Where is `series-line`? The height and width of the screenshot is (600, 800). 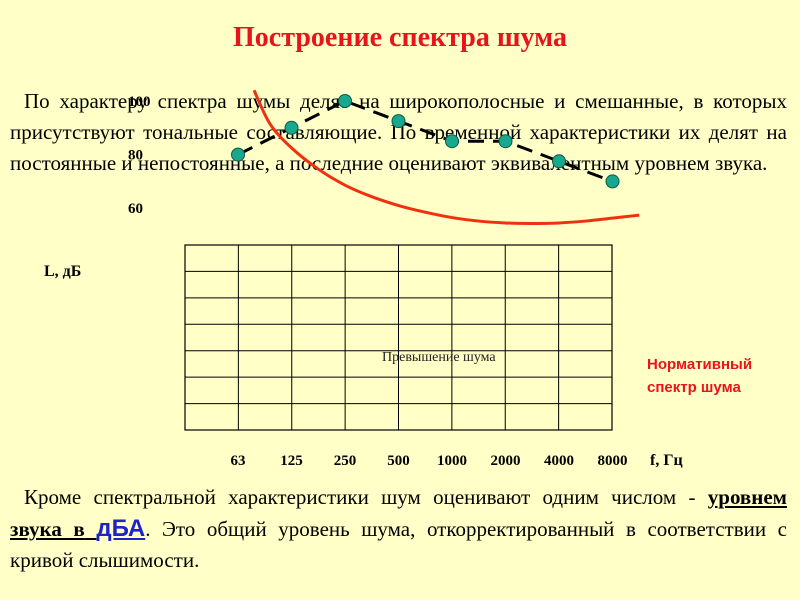 series-line is located at coordinates (425, 141).